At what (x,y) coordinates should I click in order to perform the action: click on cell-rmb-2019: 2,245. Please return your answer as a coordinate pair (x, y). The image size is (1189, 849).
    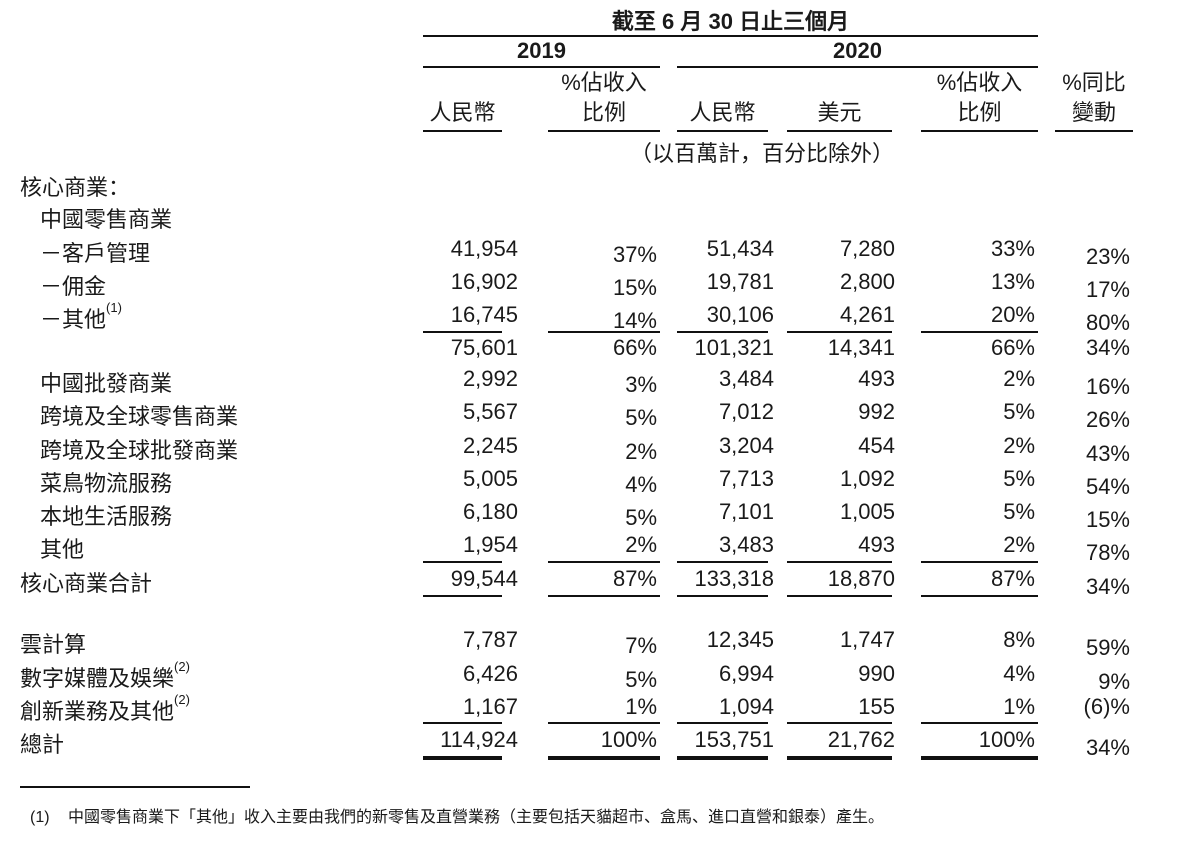
    Looking at the image, I should click on (490, 445).